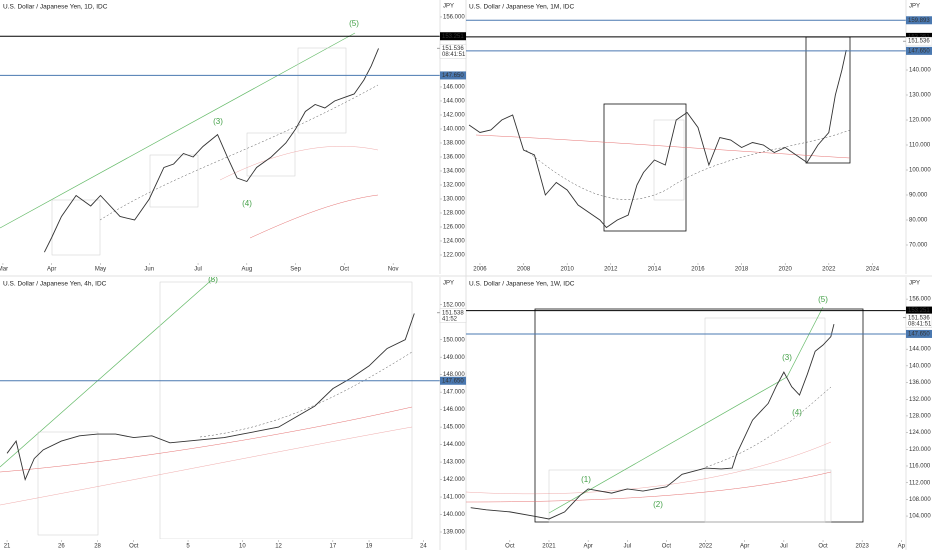  Describe the element at coordinates (919, 311) in the screenshot. I see `price-level-label: 153.251` at that location.